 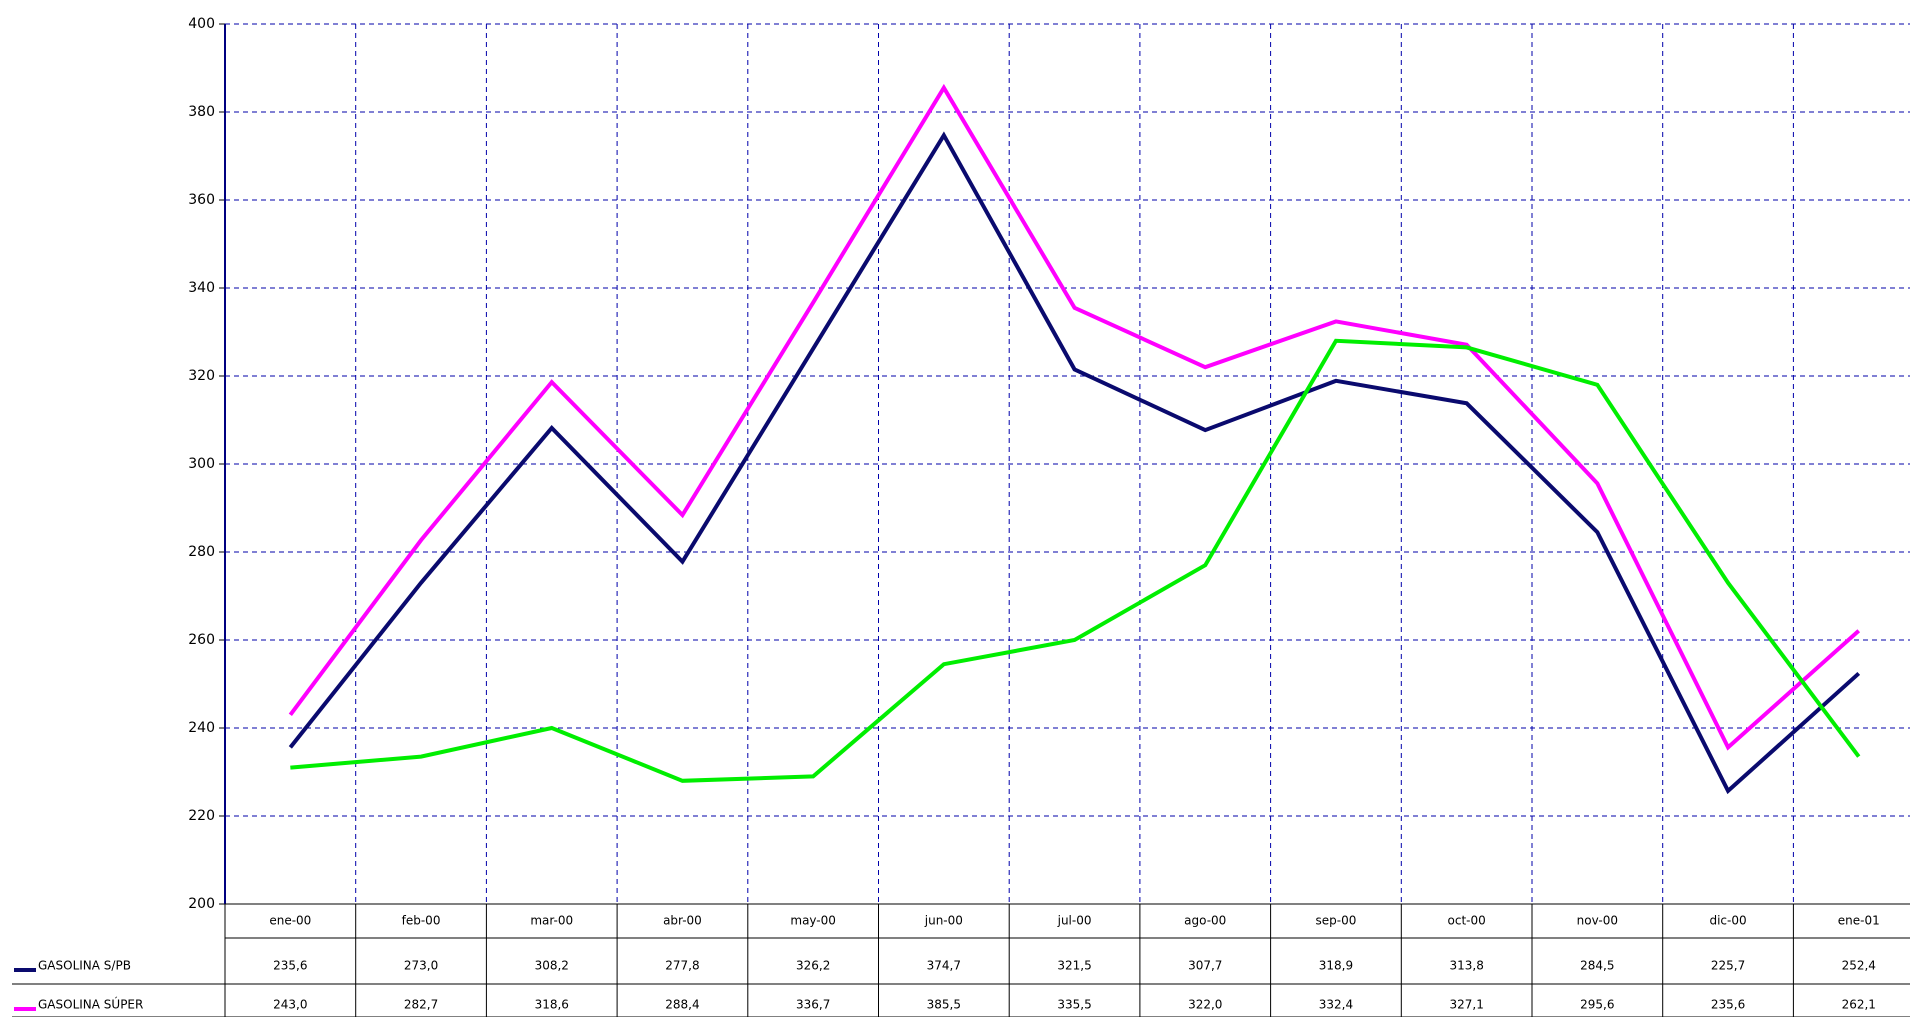 I want to click on y-tick-label: 260, so click(x=201, y=640).